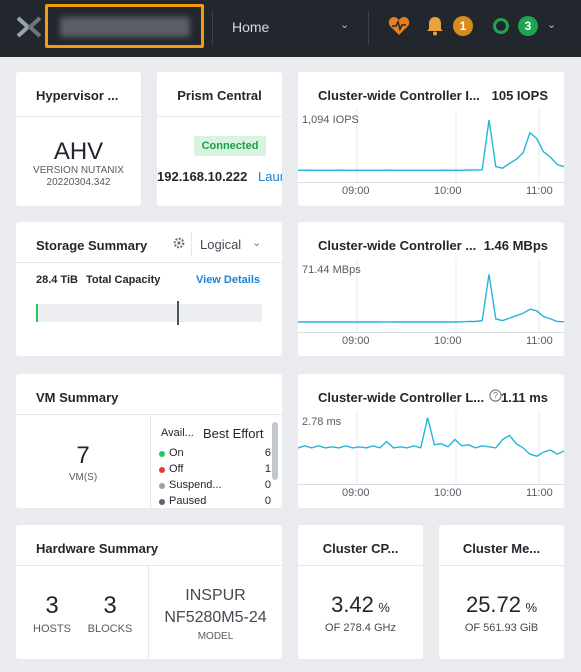 The width and height of the screenshot is (581, 672). I want to click on blocks-count: 3, so click(110, 605).